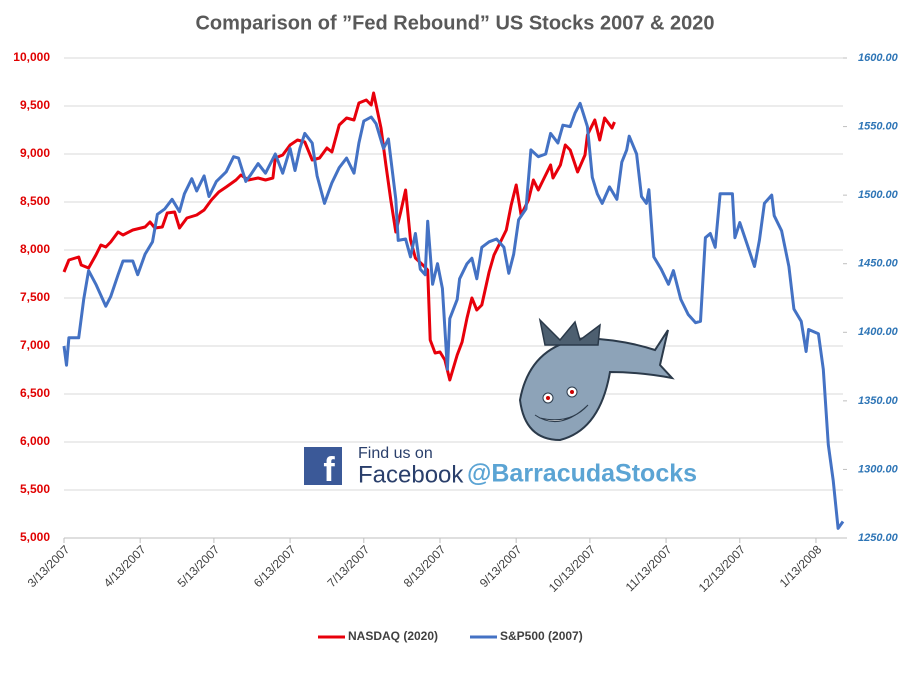  What do you see at coordinates (878, 401) in the screenshot?
I see `y2-tick-label: 1350.00` at bounding box center [878, 401].